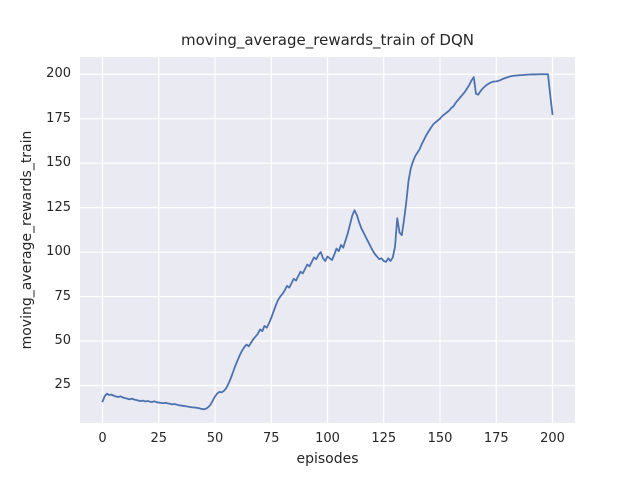 The width and height of the screenshot is (640, 480). Describe the element at coordinates (159, 438) in the screenshot. I see `x-tick-label: 25` at that location.